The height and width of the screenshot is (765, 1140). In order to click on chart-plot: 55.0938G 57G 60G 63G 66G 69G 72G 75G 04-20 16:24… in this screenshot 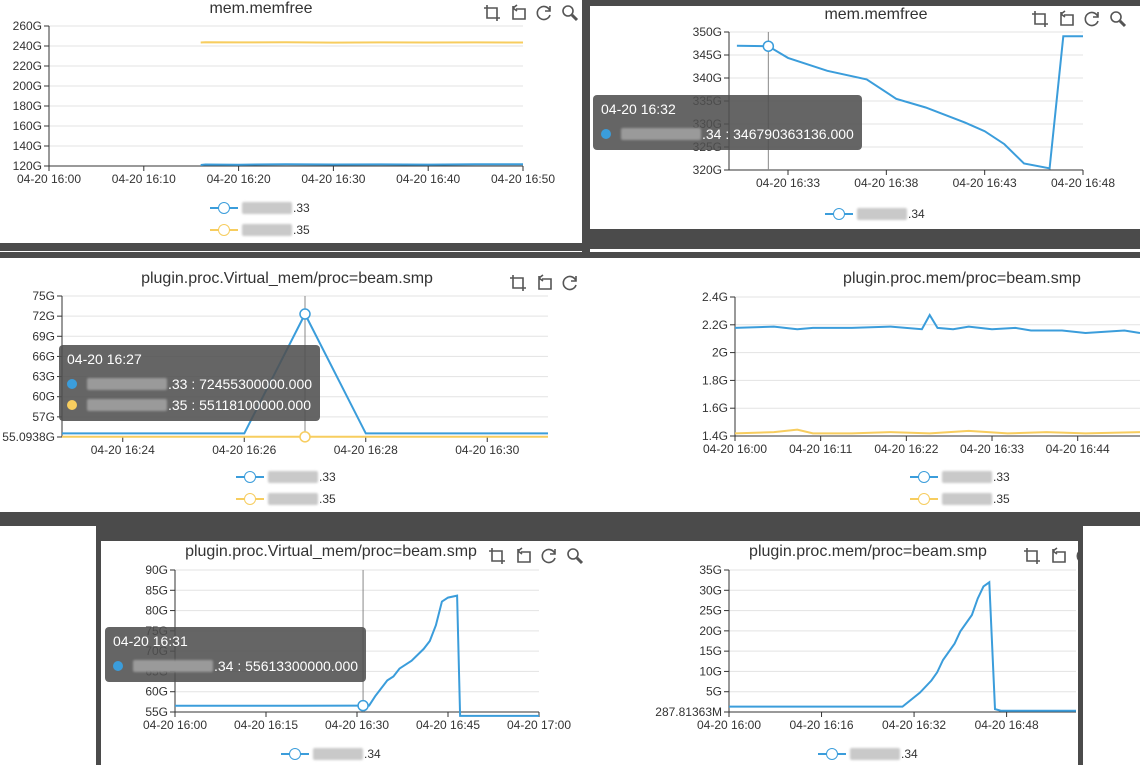, I will do `click(275, 373)`.